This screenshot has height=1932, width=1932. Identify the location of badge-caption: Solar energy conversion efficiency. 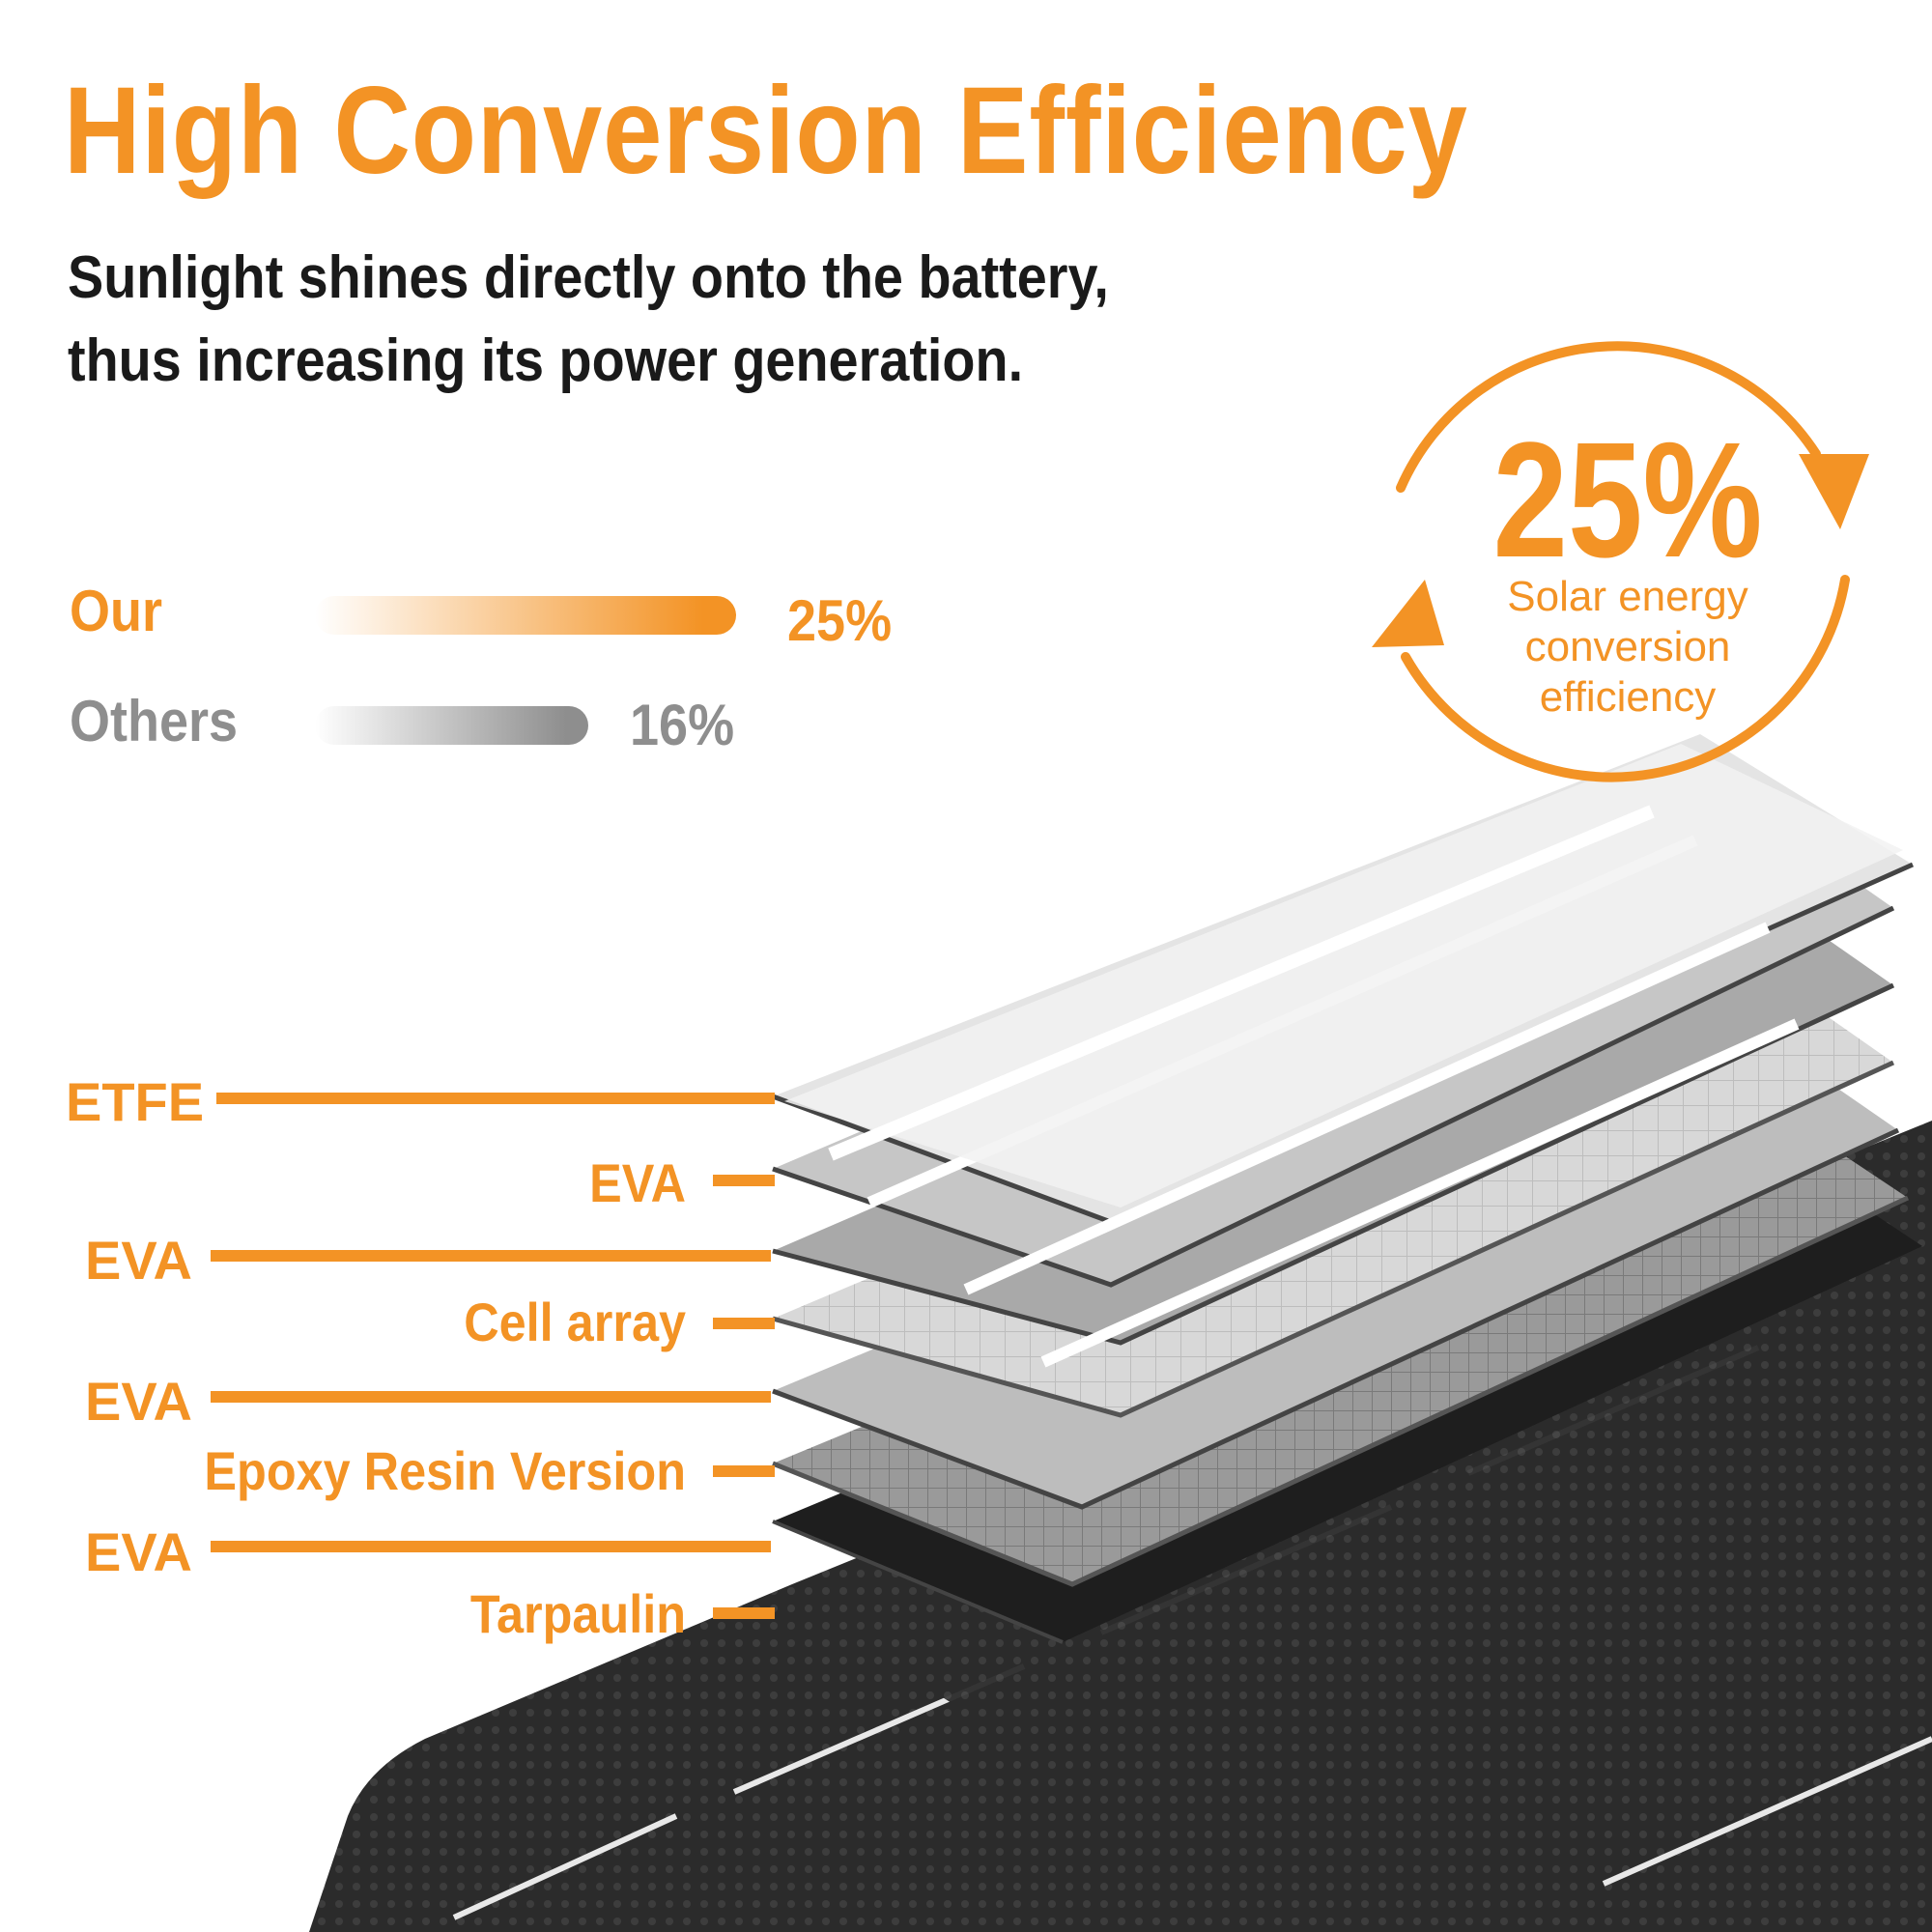
(1627, 647).